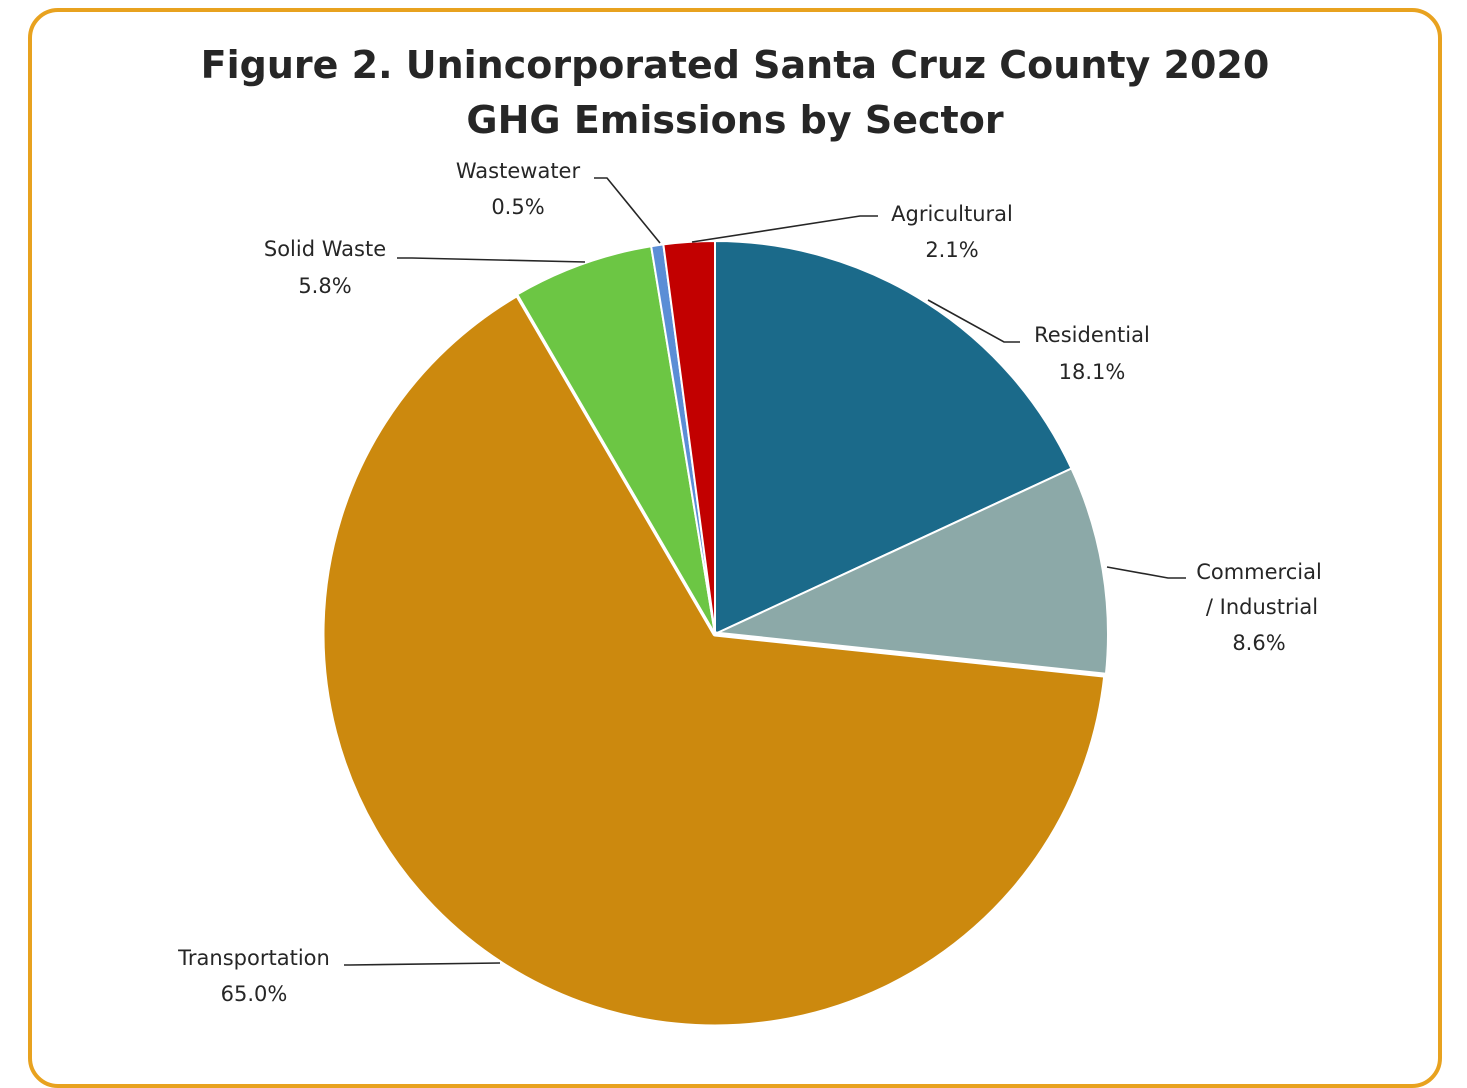 This screenshot has width=1467, height=1088. Describe the element at coordinates (951, 250) in the screenshot. I see `slice-label-agricultural-value: 2.1%` at that location.